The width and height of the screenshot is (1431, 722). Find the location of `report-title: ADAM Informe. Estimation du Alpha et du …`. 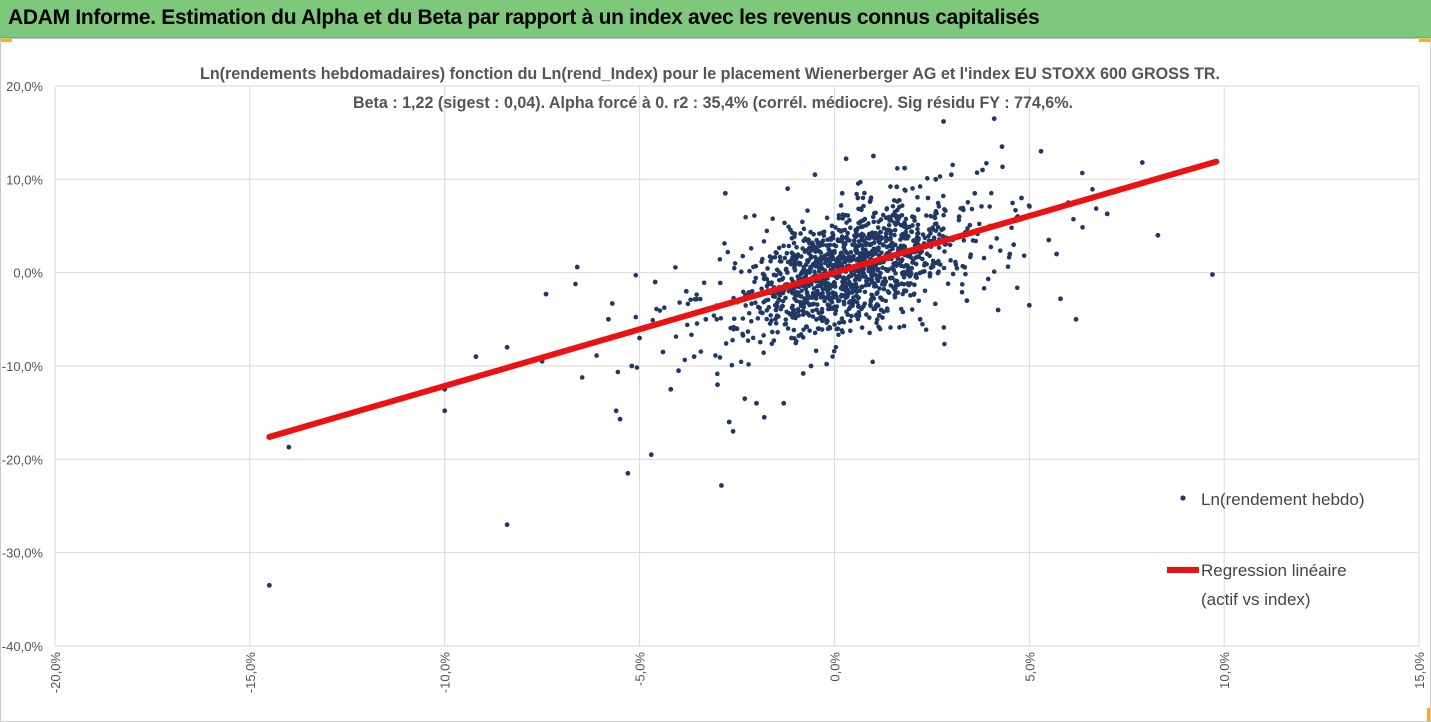

report-title: ADAM Informe. Estimation du Alpha et du … is located at coordinates (524, 17).